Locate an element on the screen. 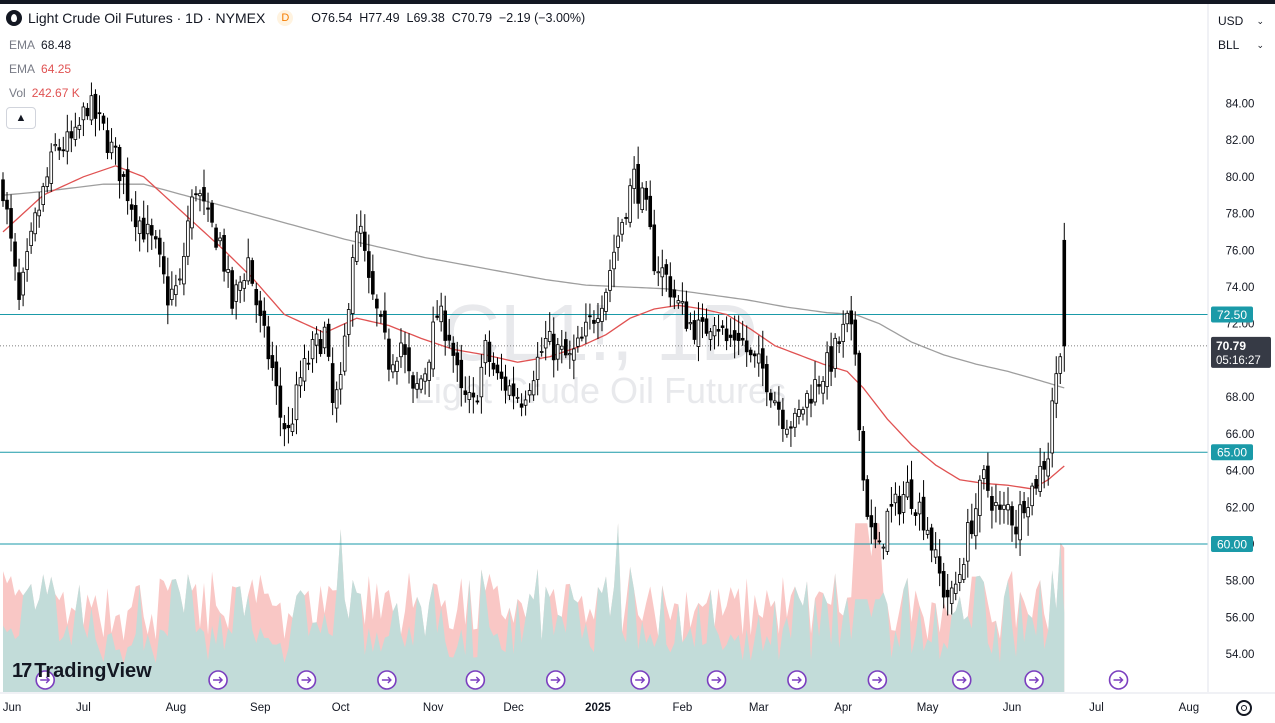  tradingview-logo: 17 TradingView is located at coordinates (82, 671).